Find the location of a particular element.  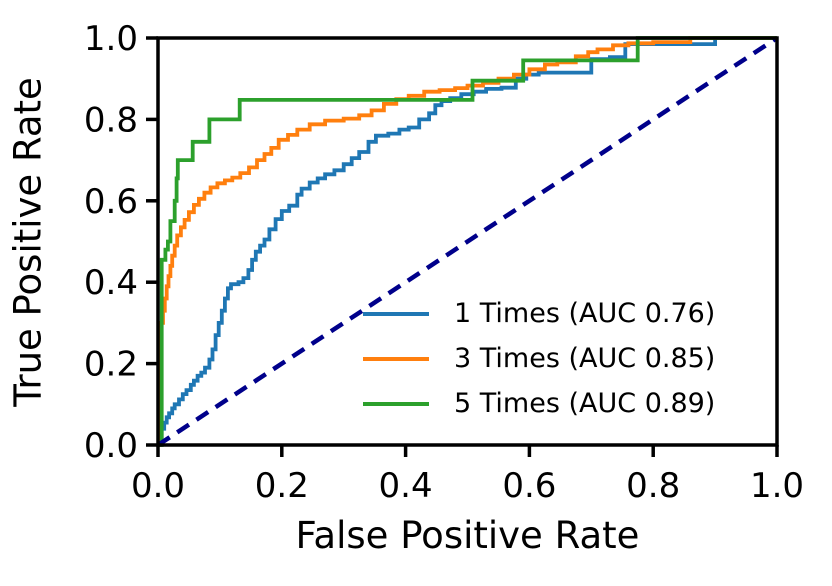

legend-item: 3 Times (AUC 0.85) is located at coordinates (539, 358).